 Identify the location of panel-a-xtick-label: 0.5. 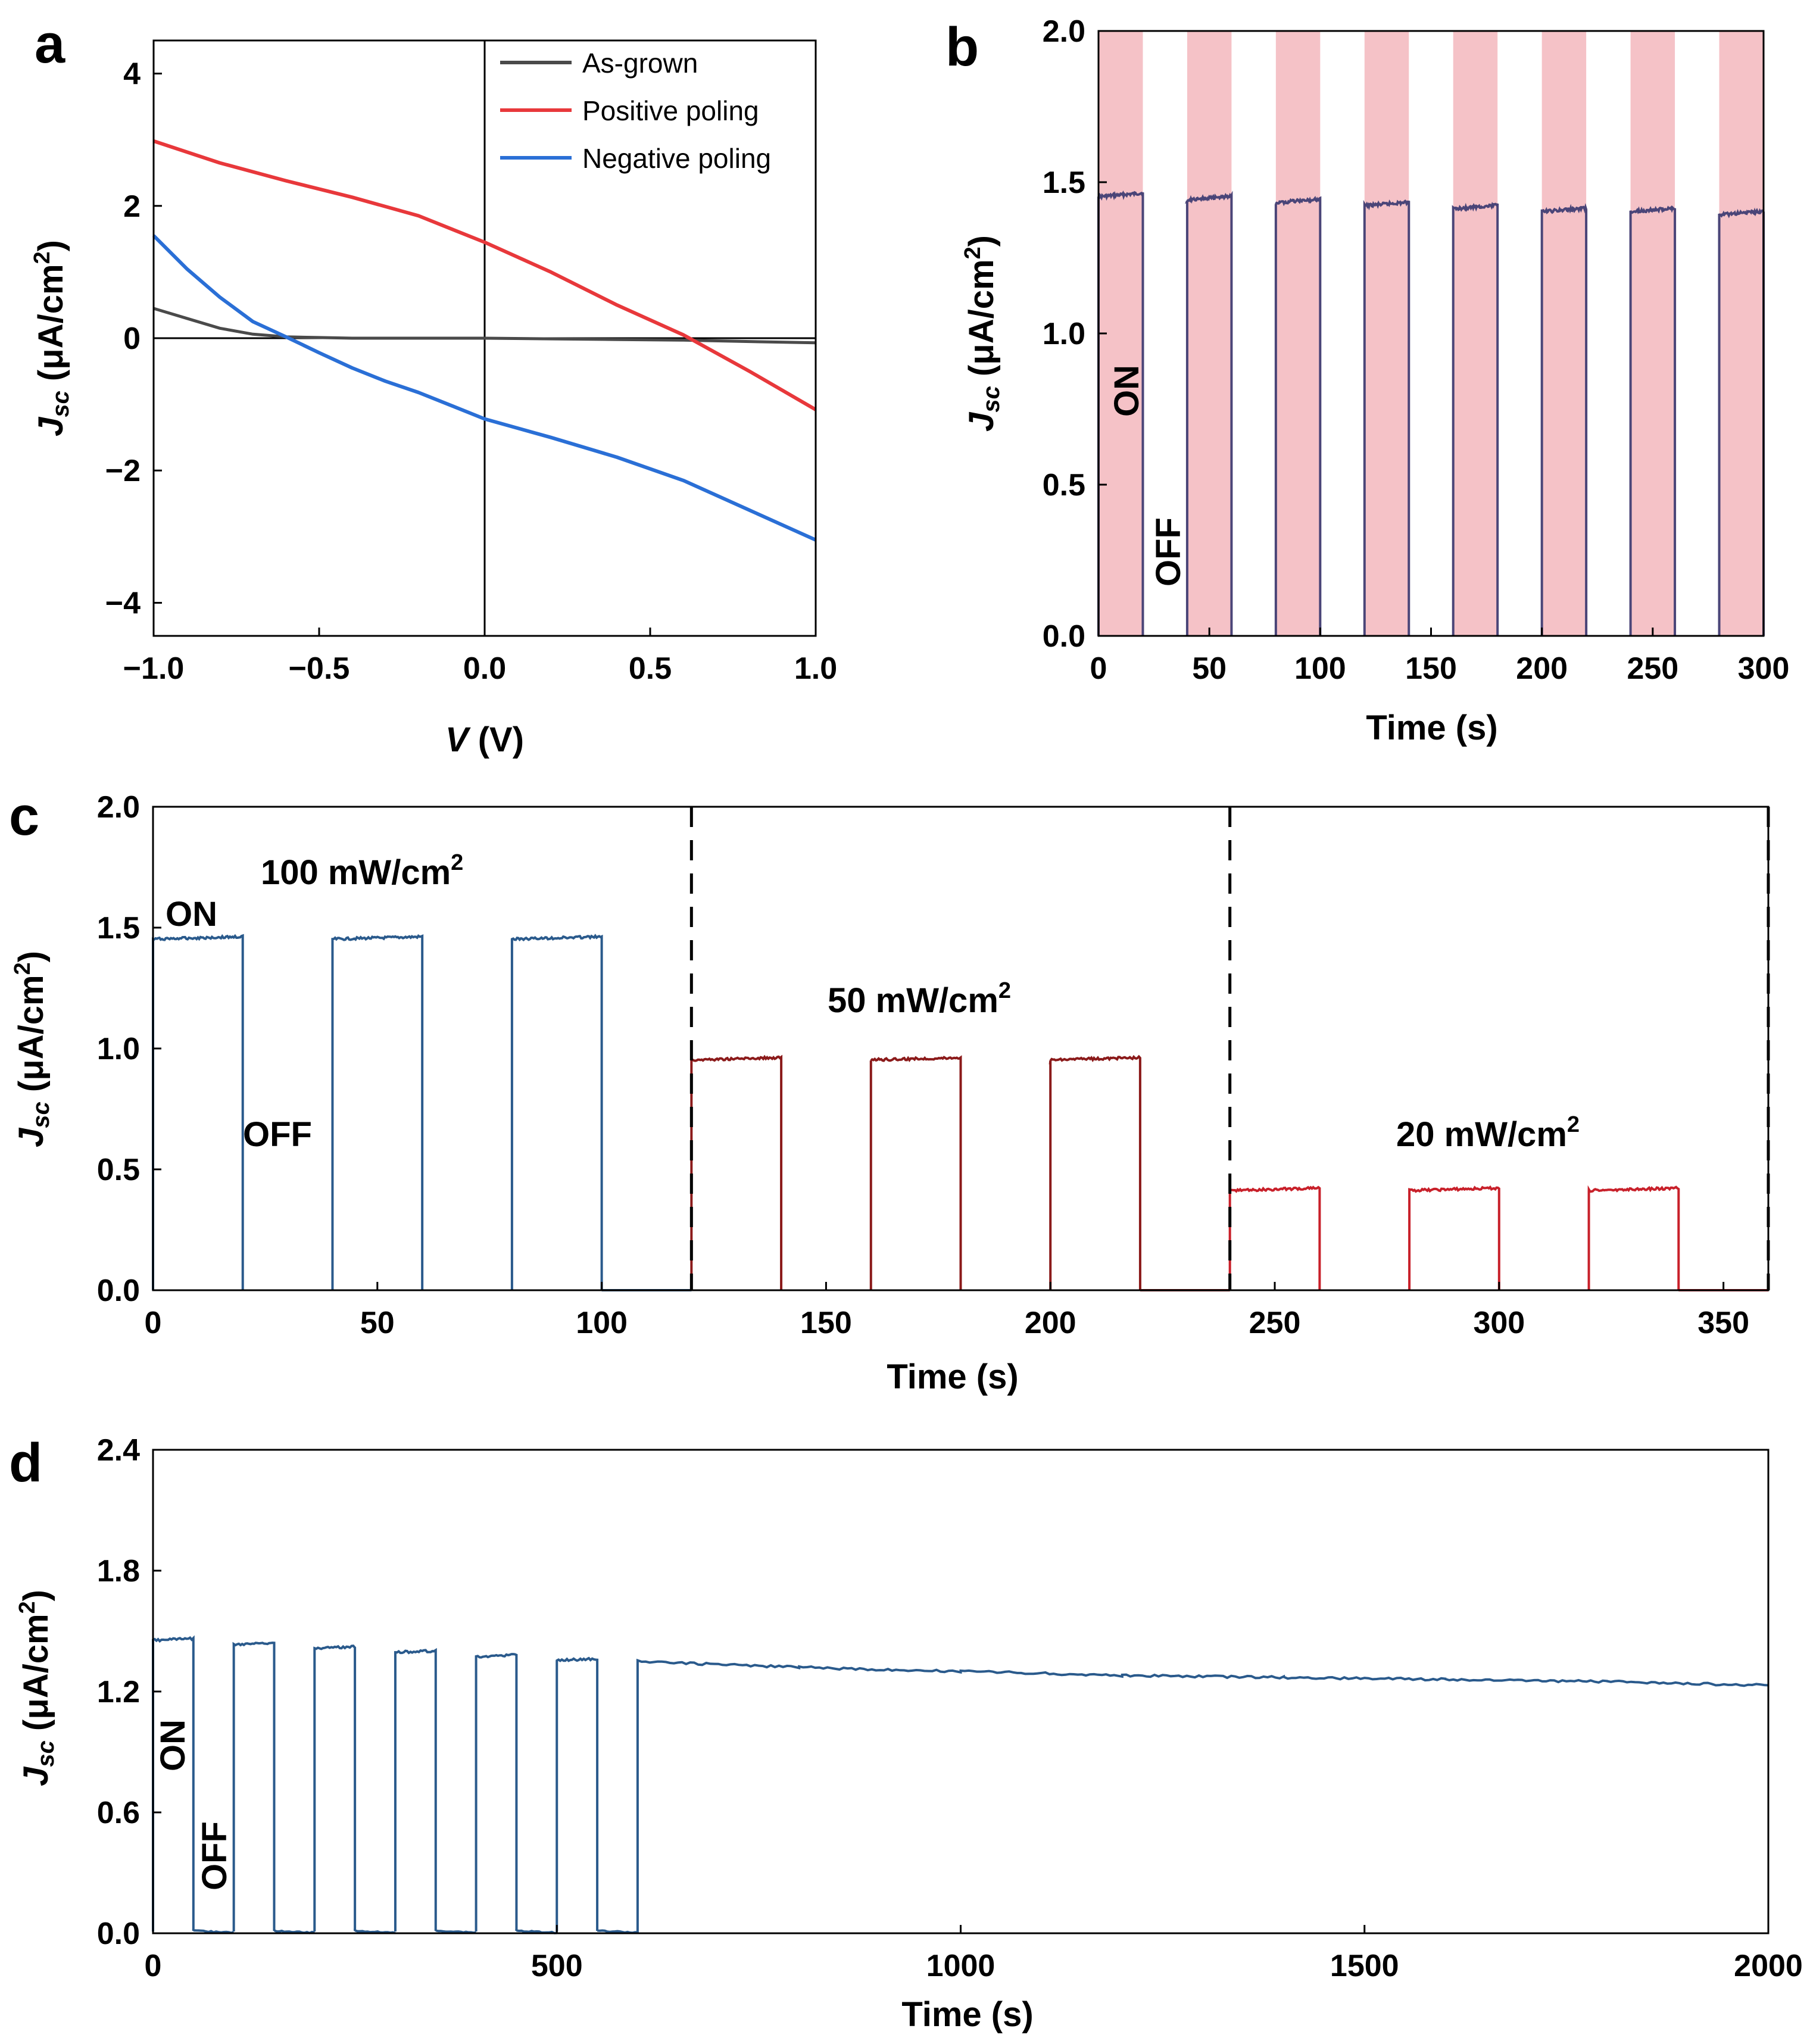
(650, 669).